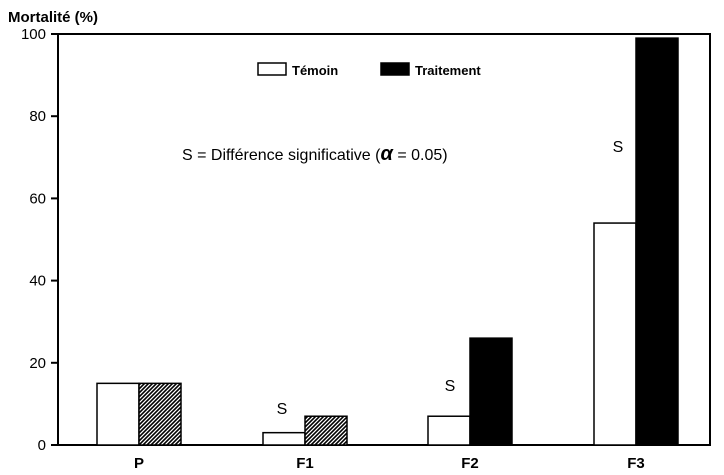 This screenshot has width=724, height=475. I want to click on bar-temoin-f2, so click(449, 430).